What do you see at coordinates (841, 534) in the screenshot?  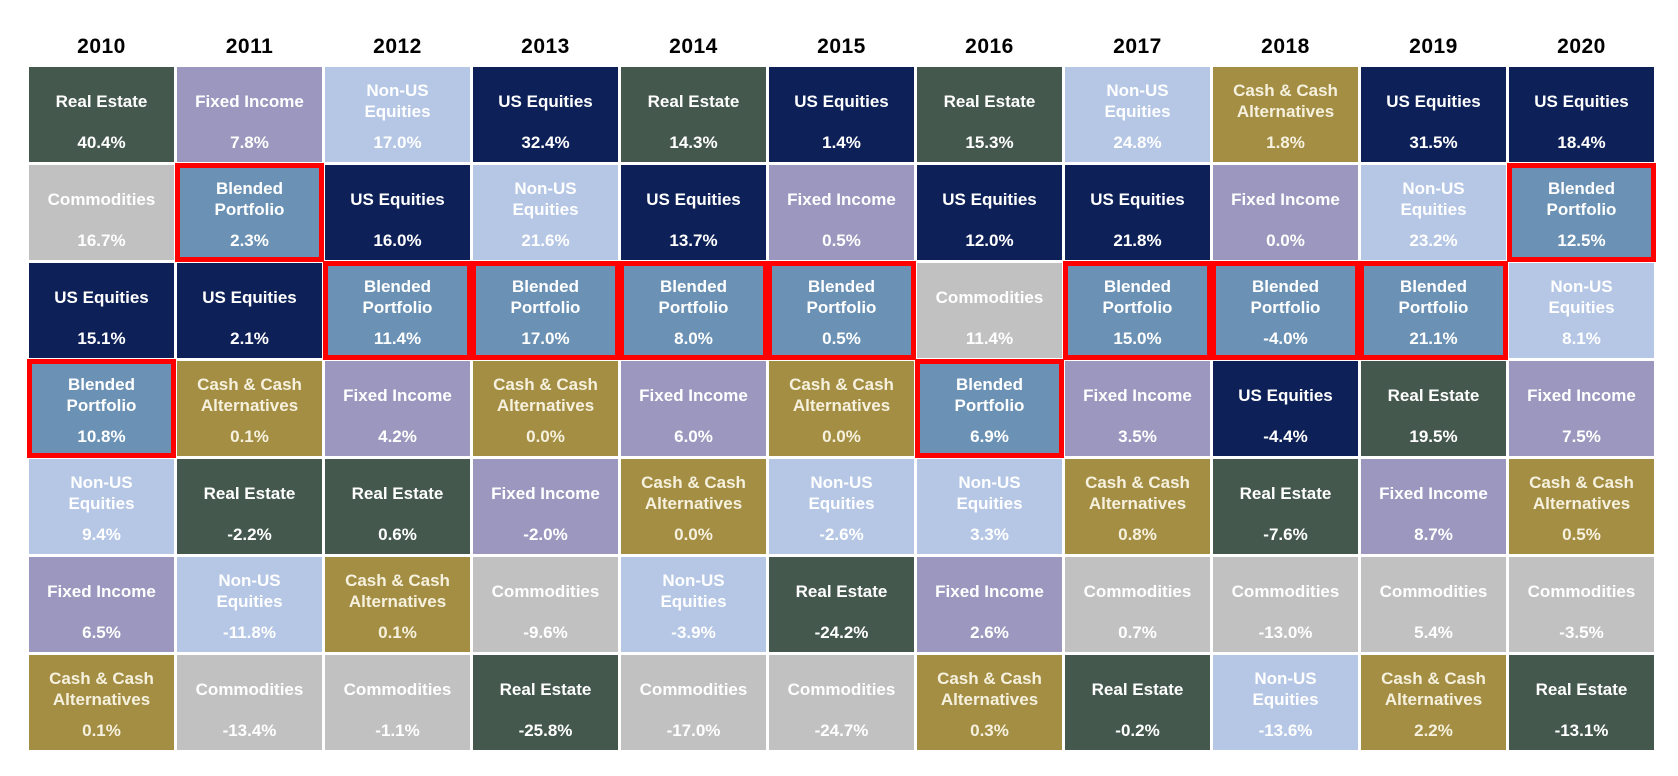 I see `asset-cell-value: -2.6%` at bounding box center [841, 534].